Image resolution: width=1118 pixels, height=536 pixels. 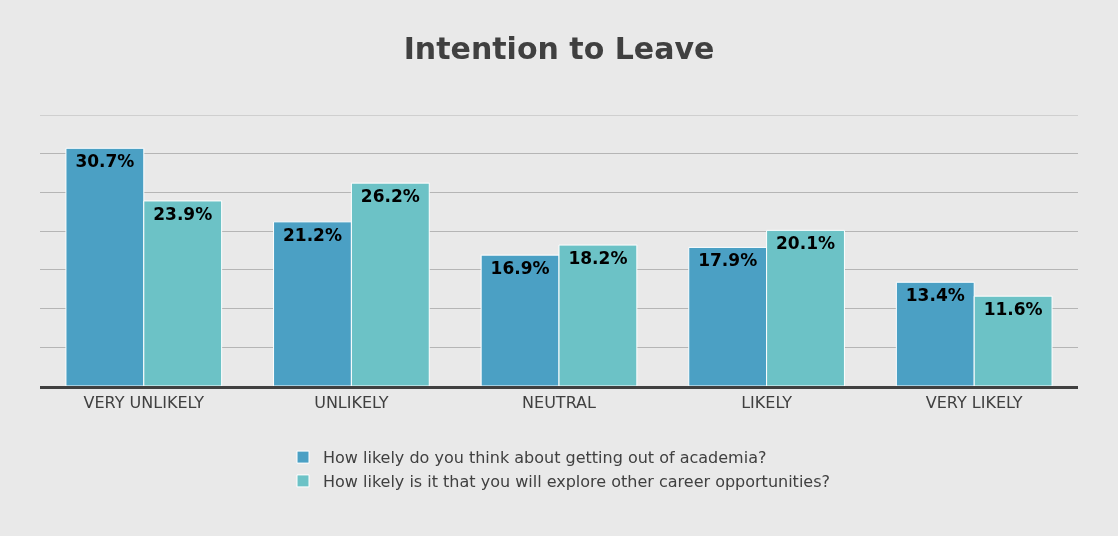 I want to click on legend-label: How likely do you think about getting out of academia?, so click(x=545, y=458).